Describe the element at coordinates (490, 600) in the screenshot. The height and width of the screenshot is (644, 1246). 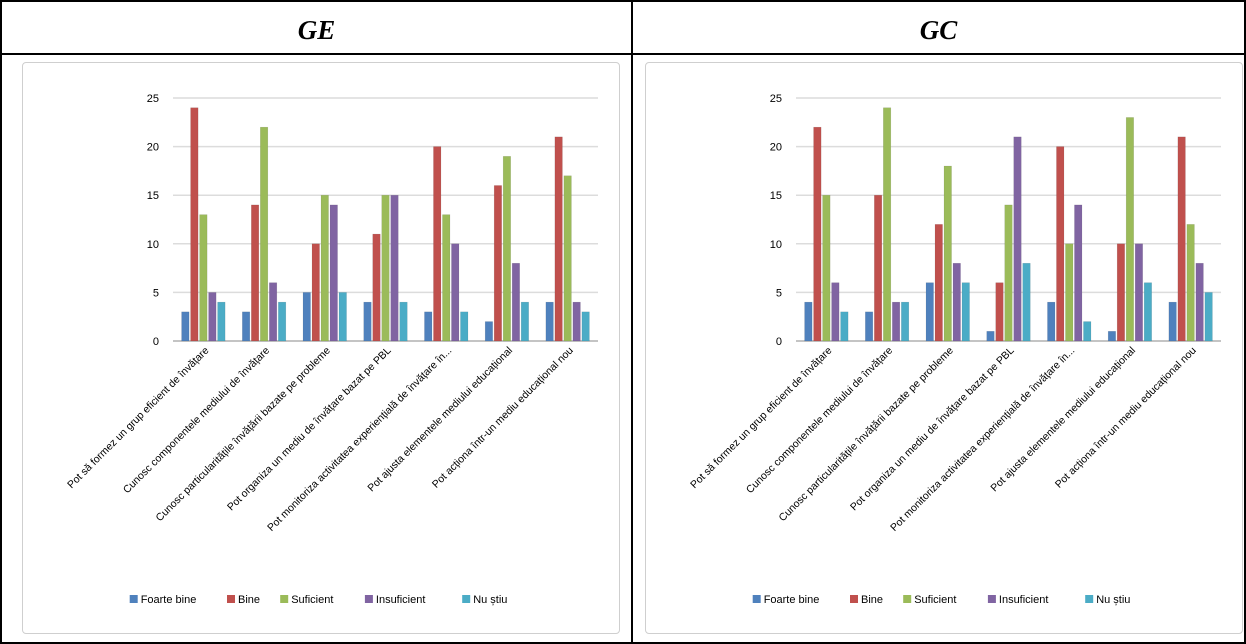
I see `legend-label: Nu știu` at that location.